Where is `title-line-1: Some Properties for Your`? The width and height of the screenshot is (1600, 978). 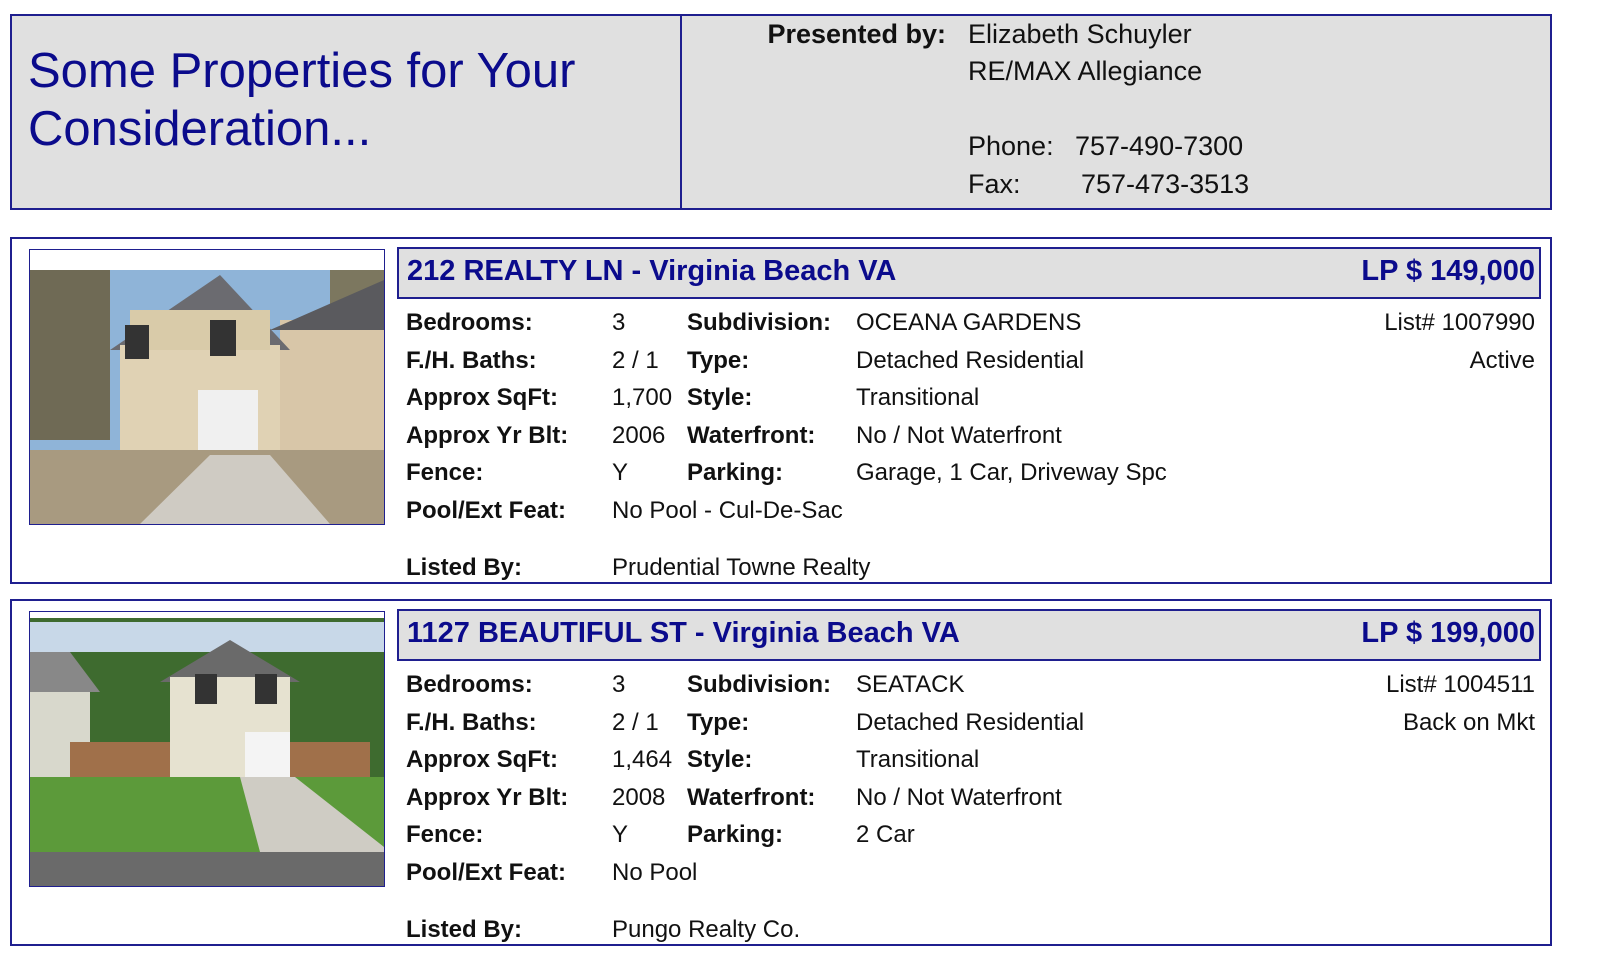 title-line-1: Some Properties for Your is located at coordinates (302, 71).